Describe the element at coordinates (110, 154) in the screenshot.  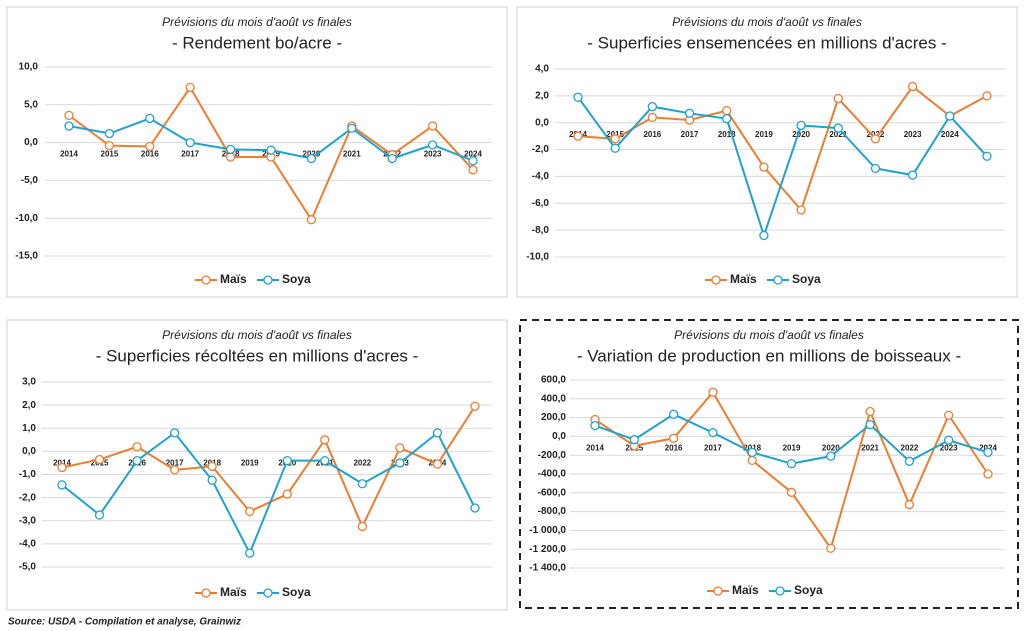
I see `x-tick-label: 2015` at that location.